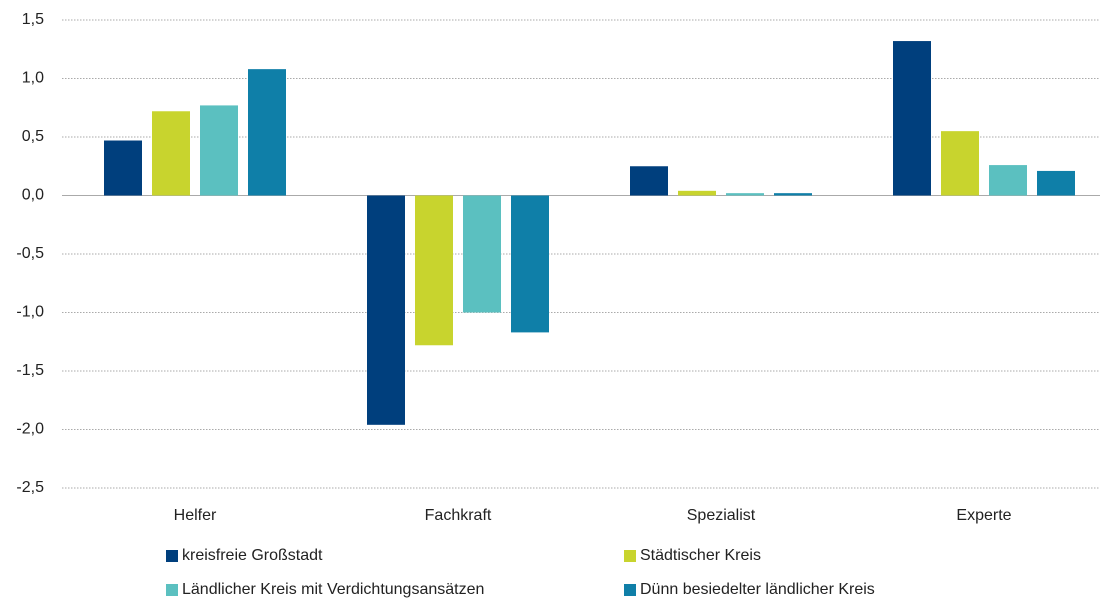 Image resolution: width=1105 pixels, height=603 pixels. Describe the element at coordinates (33, 136) in the screenshot. I see `y-tick-label: 0,5` at that location.